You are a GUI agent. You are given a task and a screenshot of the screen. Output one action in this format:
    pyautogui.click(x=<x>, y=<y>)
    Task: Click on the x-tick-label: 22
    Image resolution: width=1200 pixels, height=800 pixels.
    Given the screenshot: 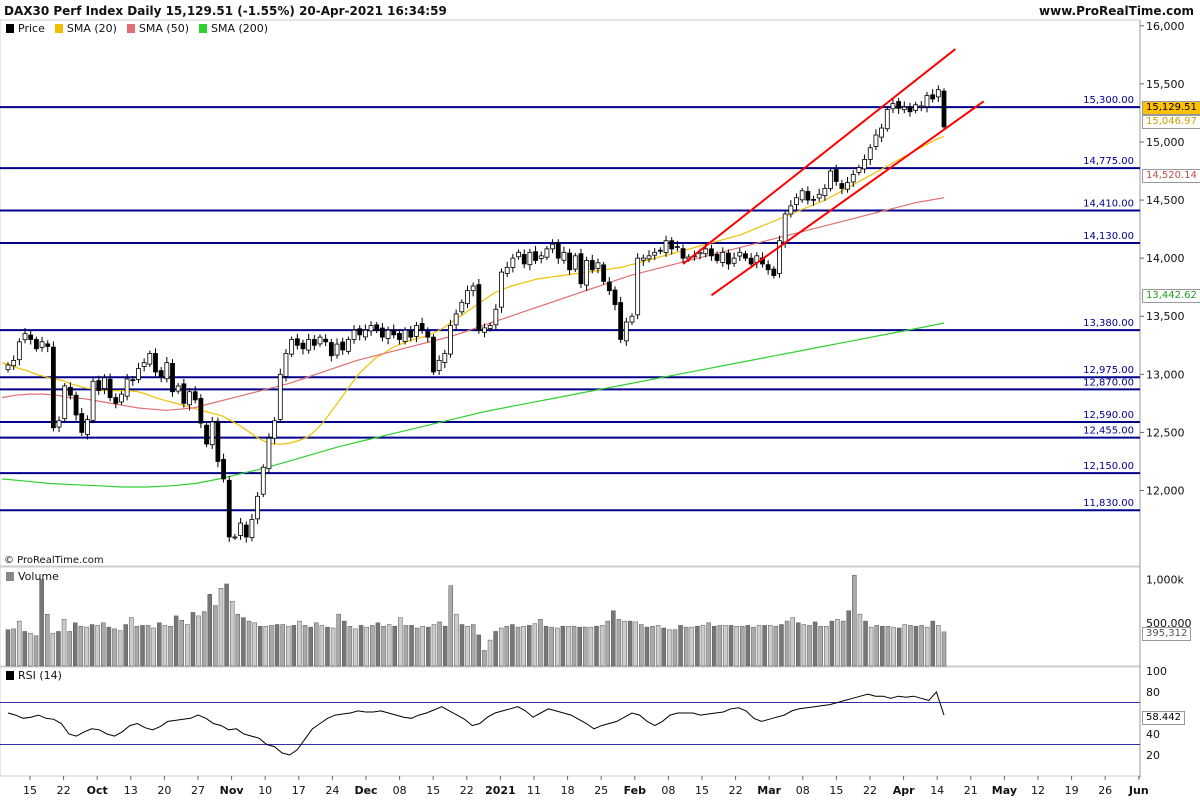 What is the action you would take?
    pyautogui.click(x=467, y=790)
    